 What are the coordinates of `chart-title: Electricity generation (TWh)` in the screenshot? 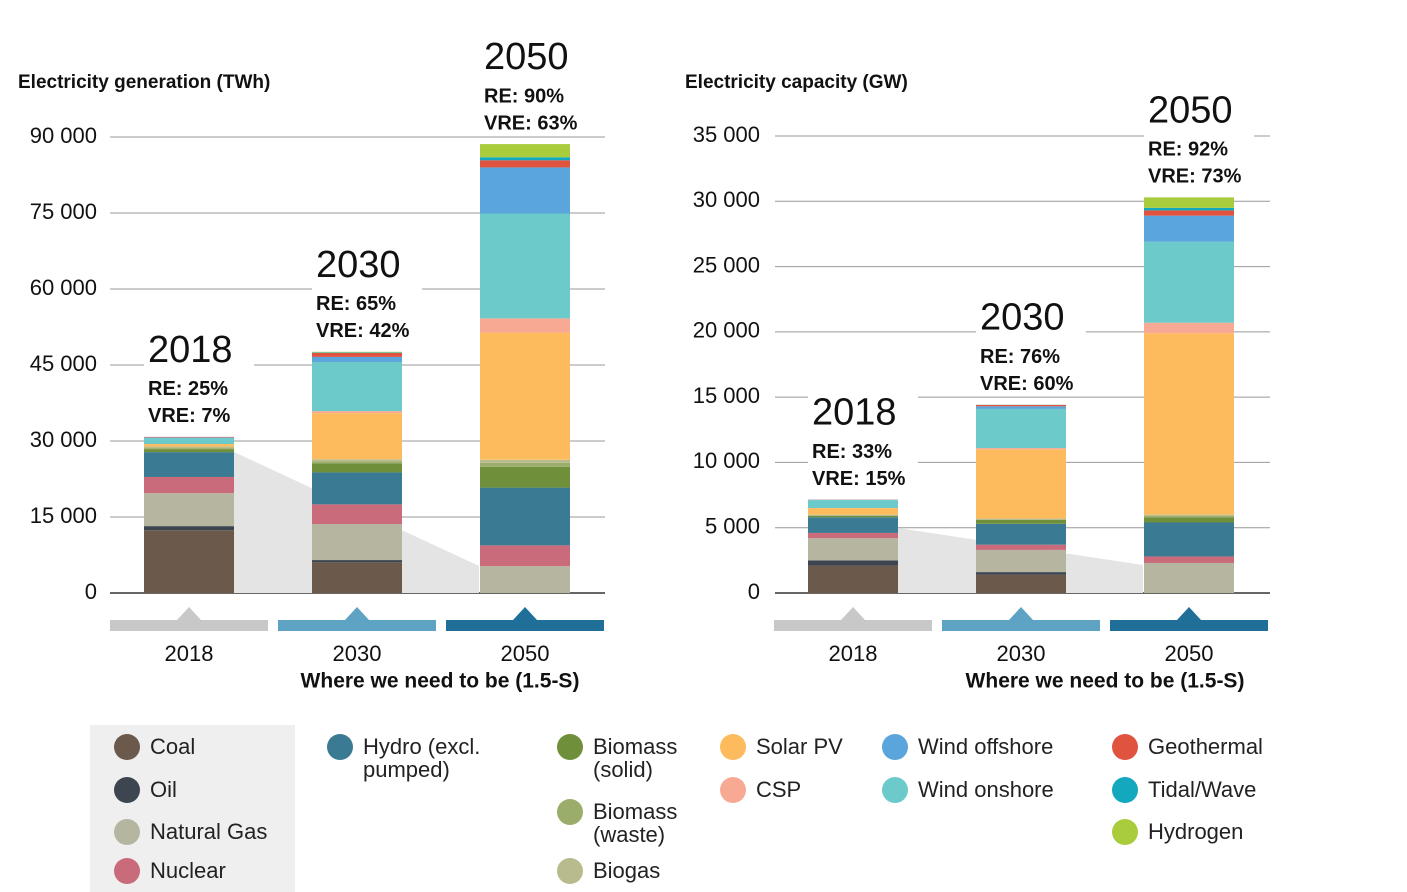 It's located at (144, 82).